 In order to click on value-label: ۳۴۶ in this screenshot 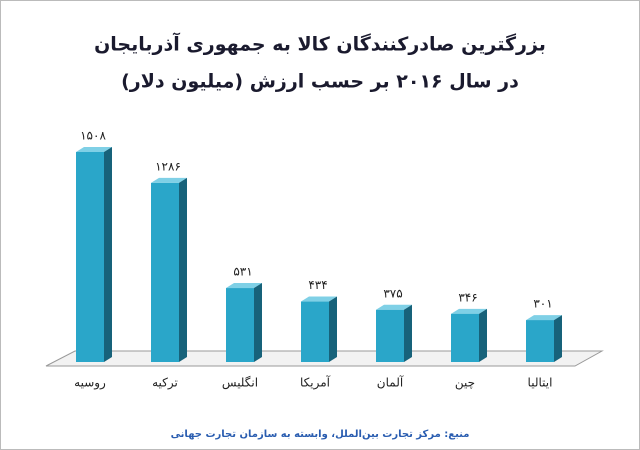, I will do `click(467, 297)`.